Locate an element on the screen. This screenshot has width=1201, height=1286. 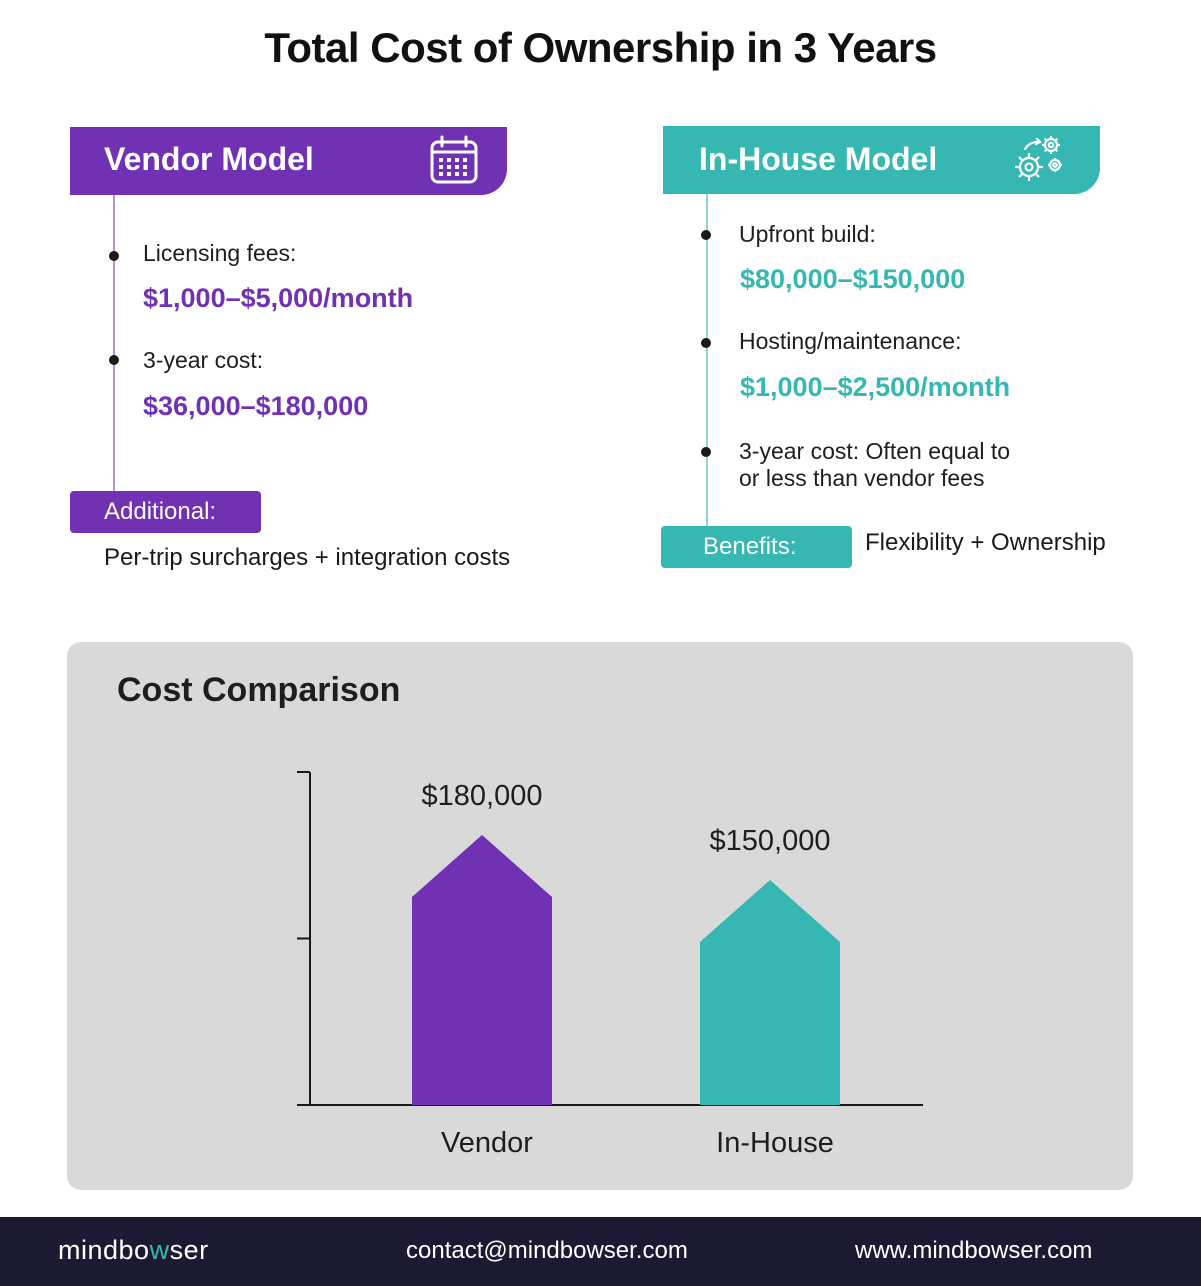
brand-text-end: ser is located at coordinates (189, 1250).